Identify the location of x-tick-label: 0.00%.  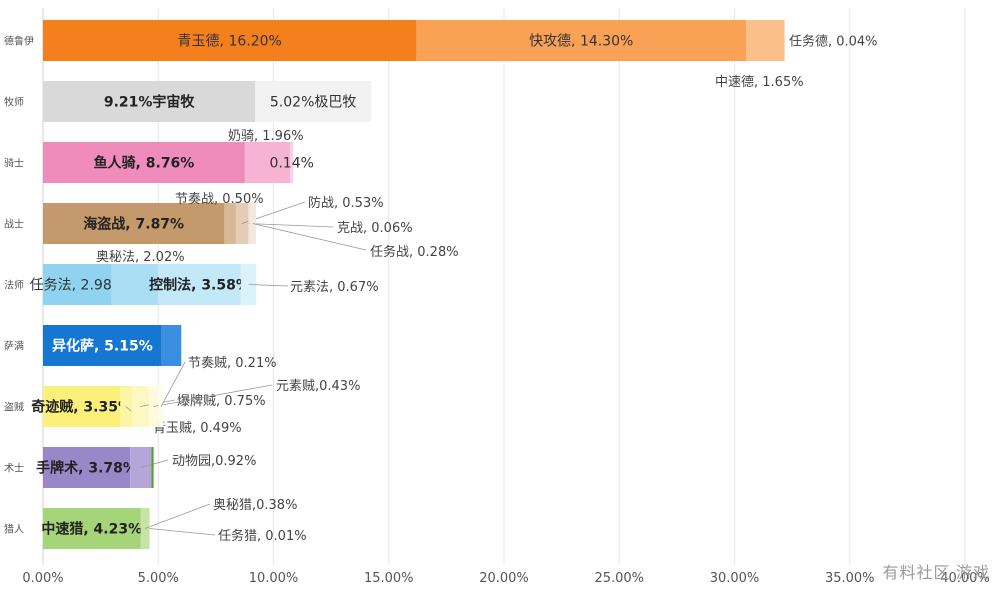
(42, 578).